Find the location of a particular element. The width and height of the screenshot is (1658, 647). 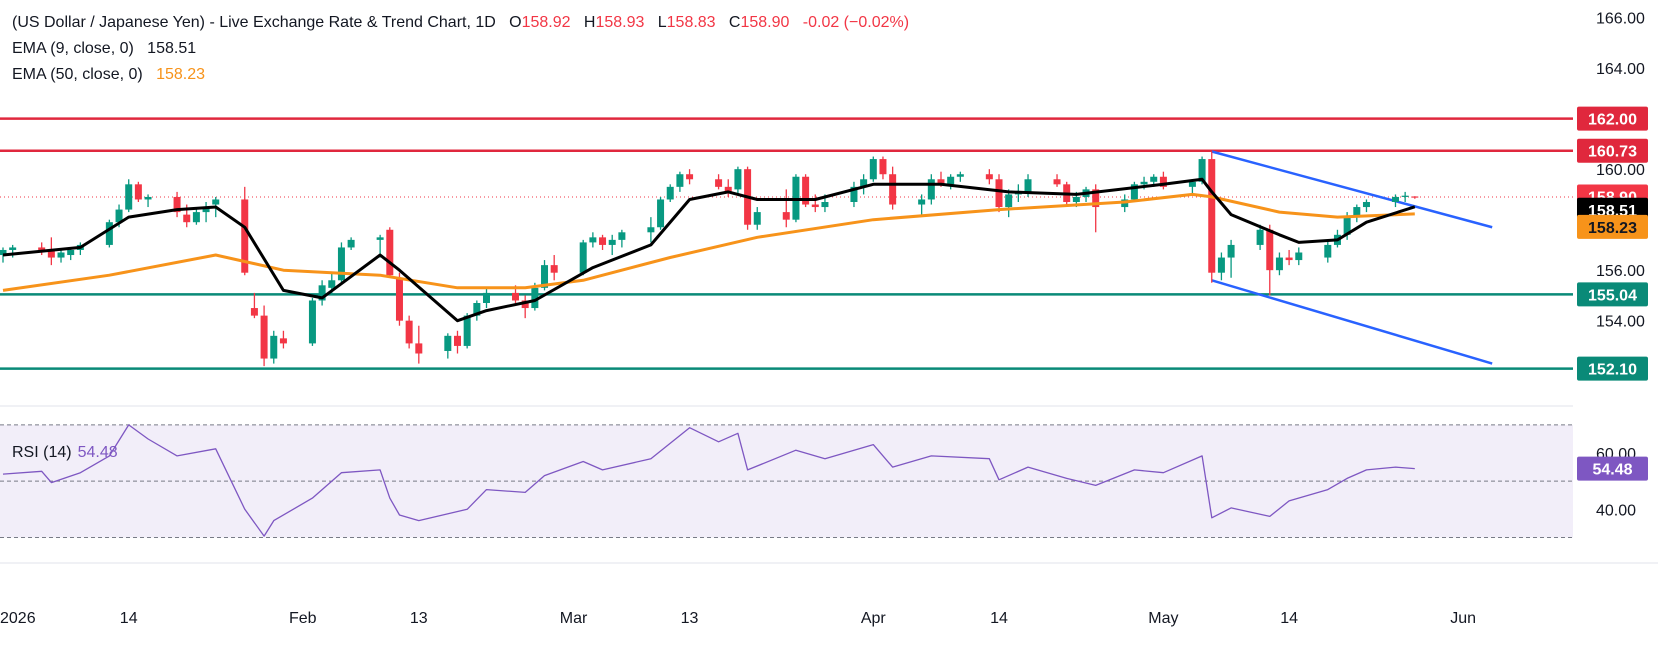

close-label: C is located at coordinates (734, 22).